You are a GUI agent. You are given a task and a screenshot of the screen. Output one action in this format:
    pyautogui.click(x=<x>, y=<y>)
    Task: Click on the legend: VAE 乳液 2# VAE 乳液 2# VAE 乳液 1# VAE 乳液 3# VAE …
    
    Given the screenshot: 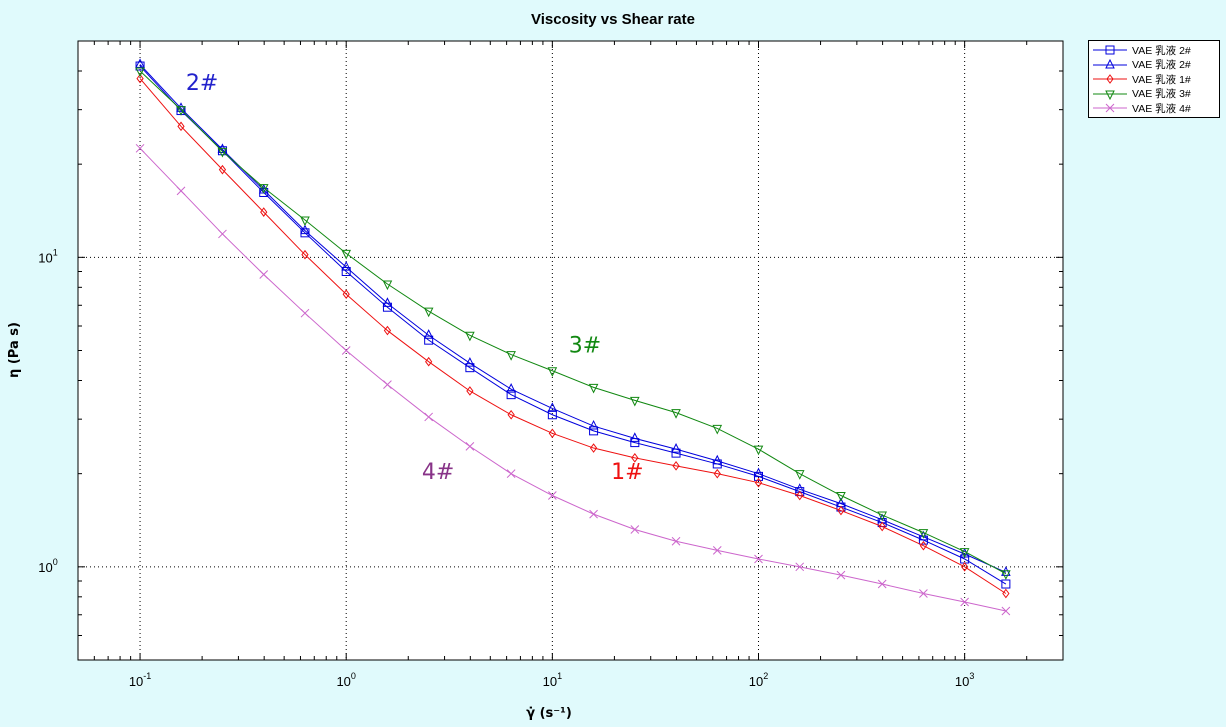 What is the action you would take?
    pyautogui.click(x=1154, y=79)
    